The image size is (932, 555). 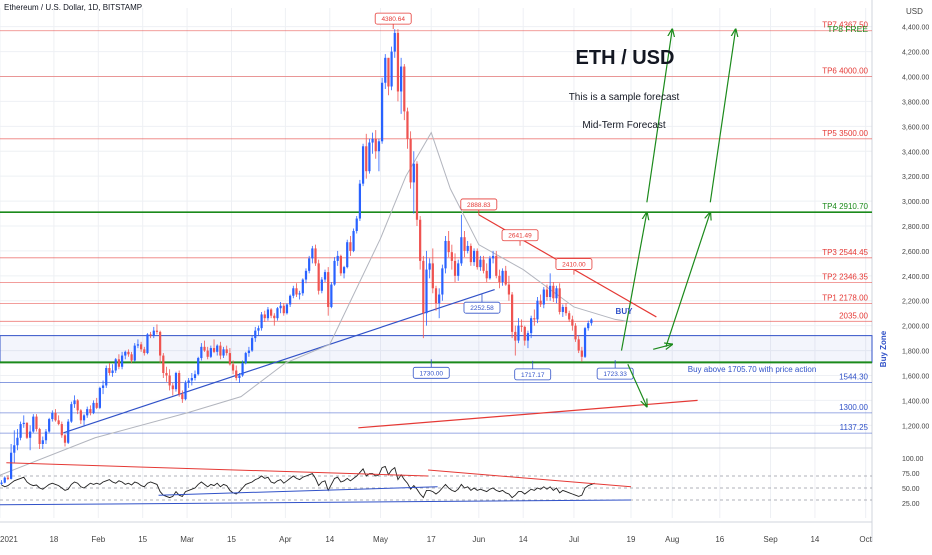 I want to click on price-tick-label: 3,200.00, so click(x=915, y=177).